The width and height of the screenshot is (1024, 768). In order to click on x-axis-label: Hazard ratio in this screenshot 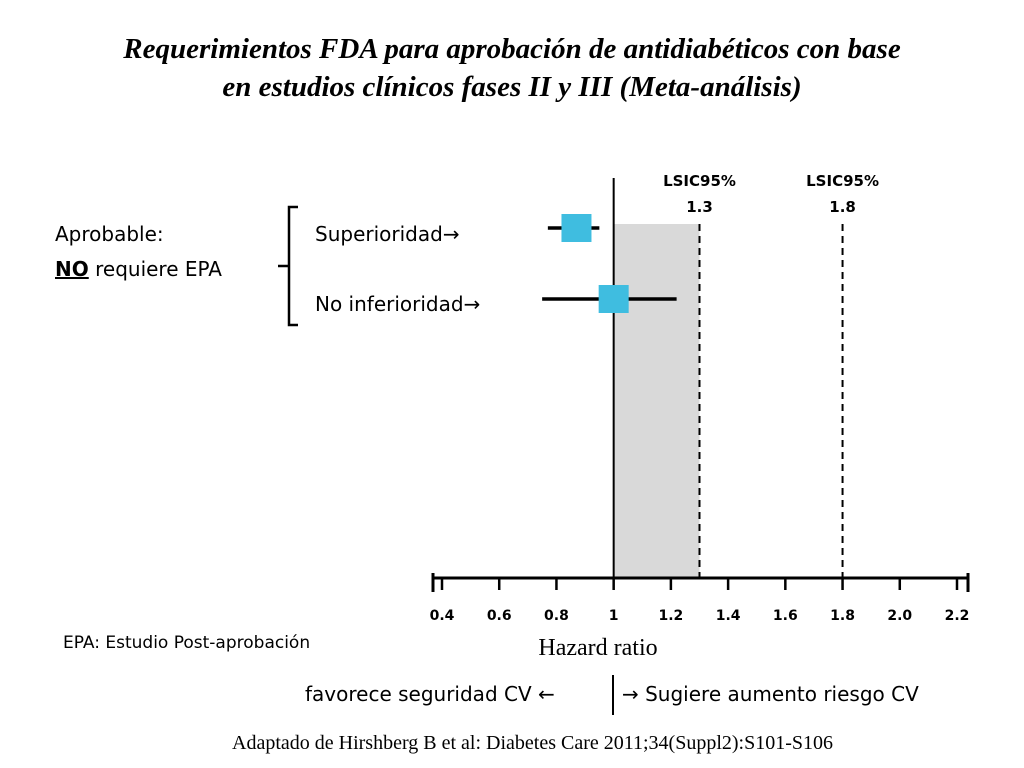, I will do `click(597, 648)`.